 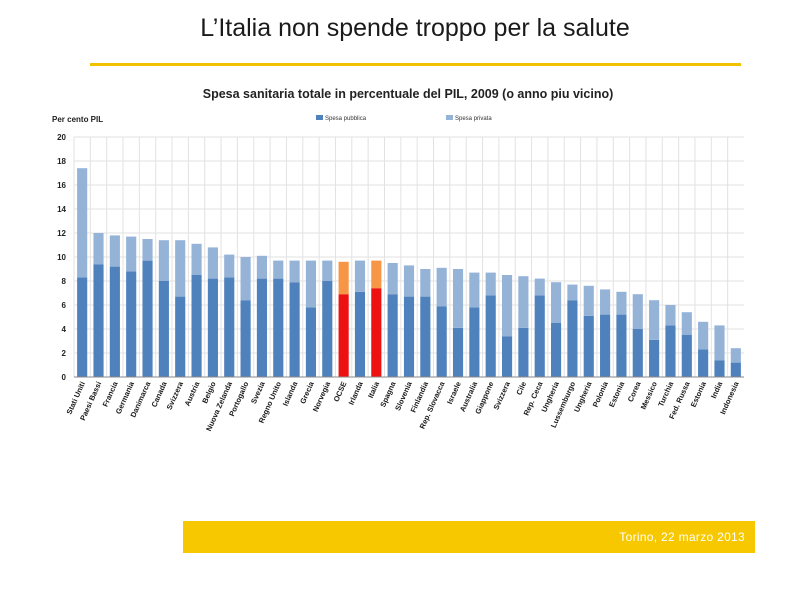 What do you see at coordinates (454, 392) in the screenshot?
I see `x-tick-label: Israele` at bounding box center [454, 392].